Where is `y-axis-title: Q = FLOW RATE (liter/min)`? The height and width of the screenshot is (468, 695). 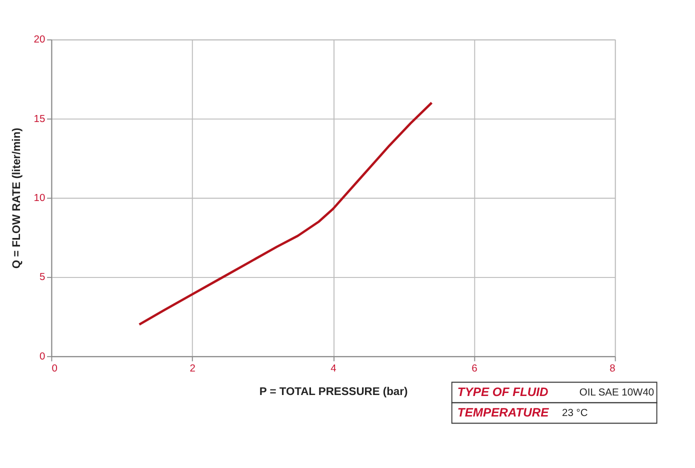
y-axis-title: Q = FLOW RATE (liter/min) is located at coordinates (16, 198).